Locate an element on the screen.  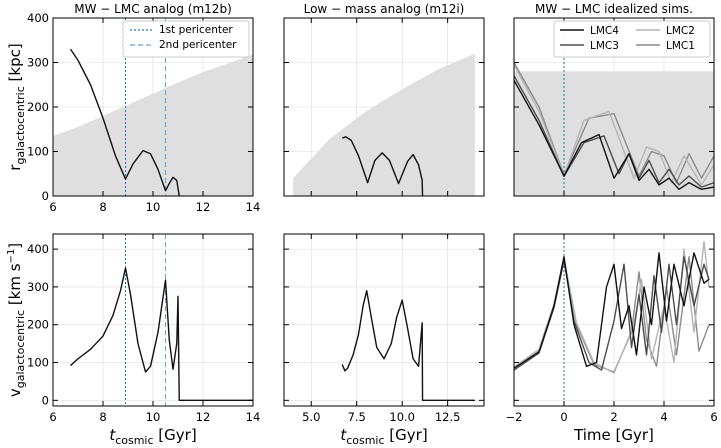
legend-entry: LMC4 is located at coordinates (604, 31).